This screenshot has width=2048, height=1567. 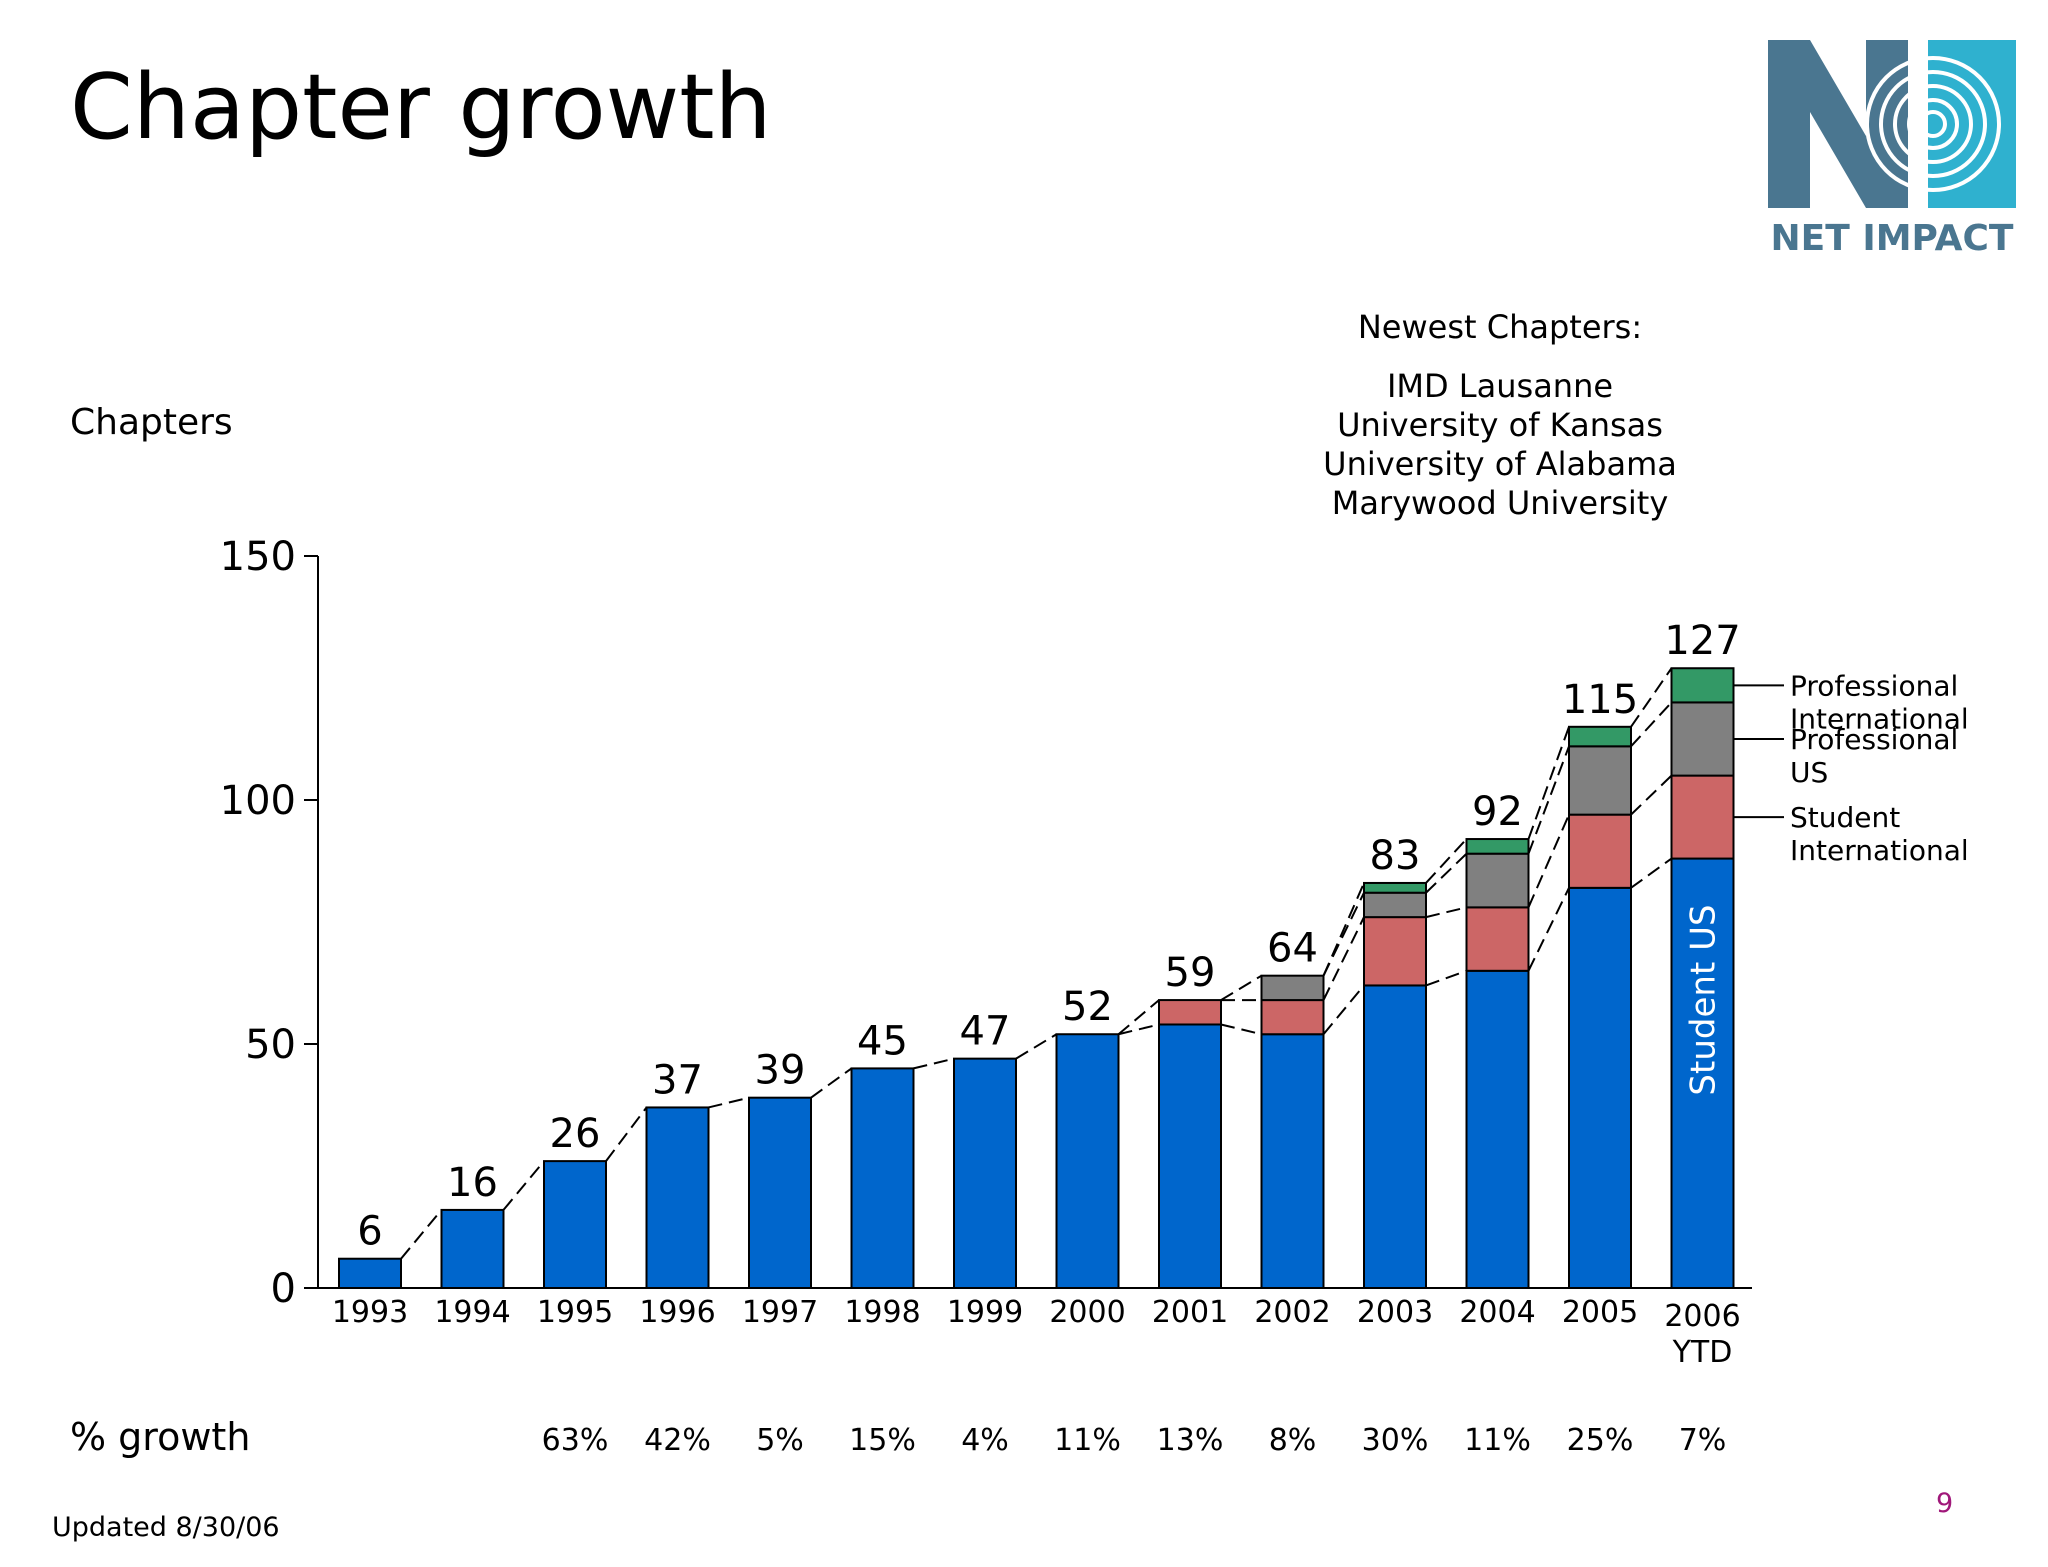 What do you see at coordinates (780, 1071) in the screenshot?
I see `total-label: 39` at bounding box center [780, 1071].